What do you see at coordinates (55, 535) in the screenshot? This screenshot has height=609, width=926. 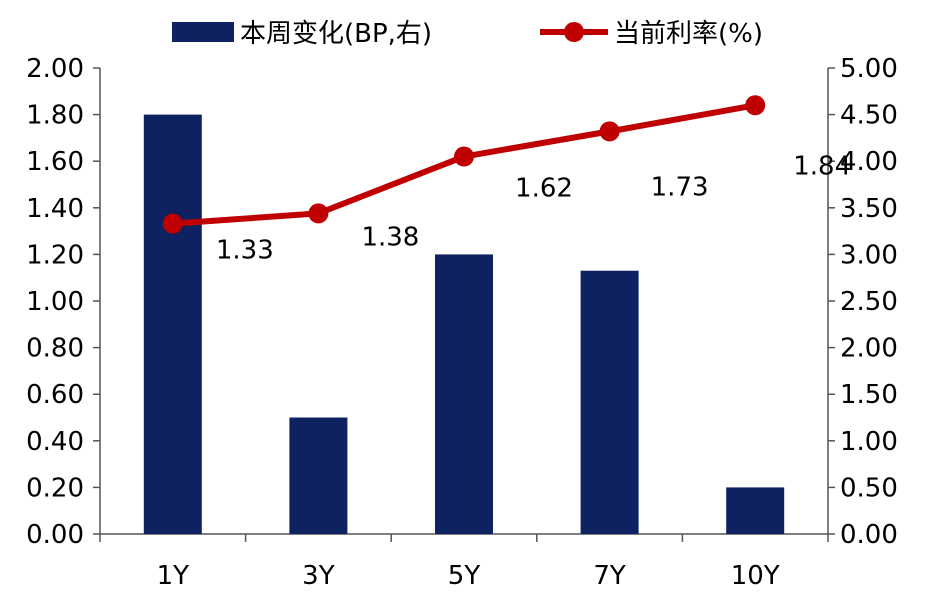 I see `left-tick-label: 0.00` at bounding box center [55, 535].